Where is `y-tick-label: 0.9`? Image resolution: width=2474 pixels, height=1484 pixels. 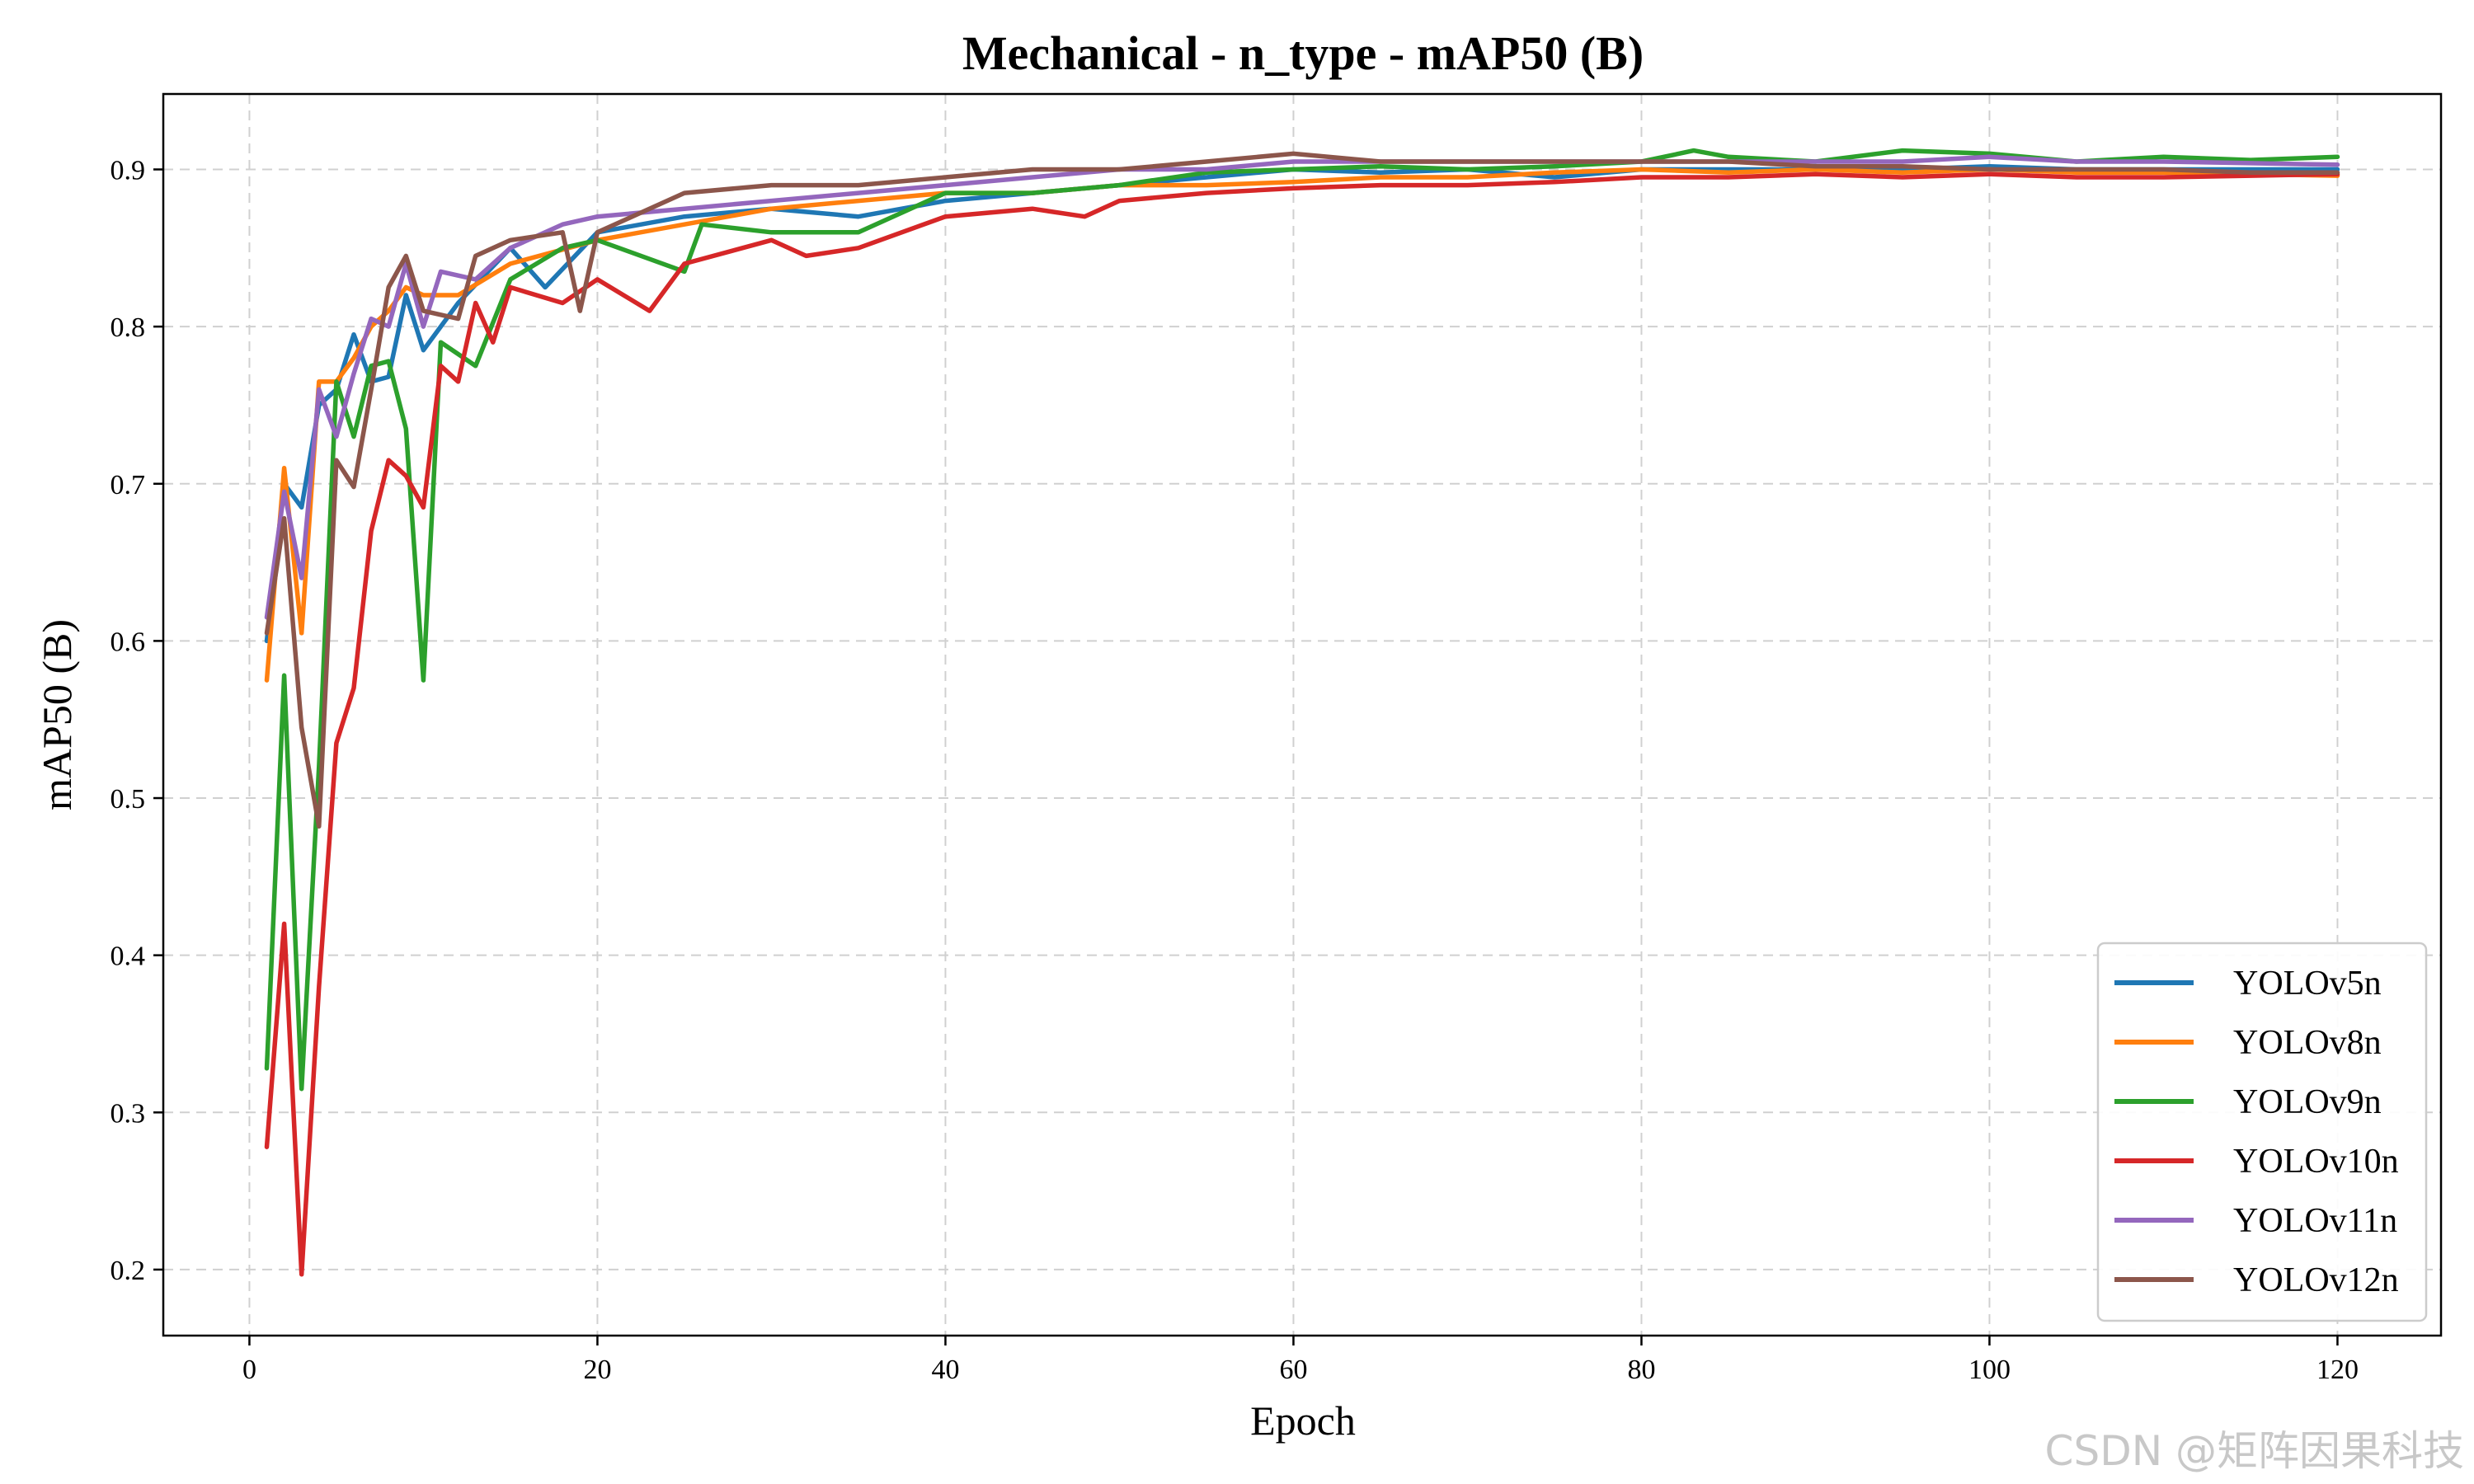
y-tick-label: 0.9 is located at coordinates (128, 171).